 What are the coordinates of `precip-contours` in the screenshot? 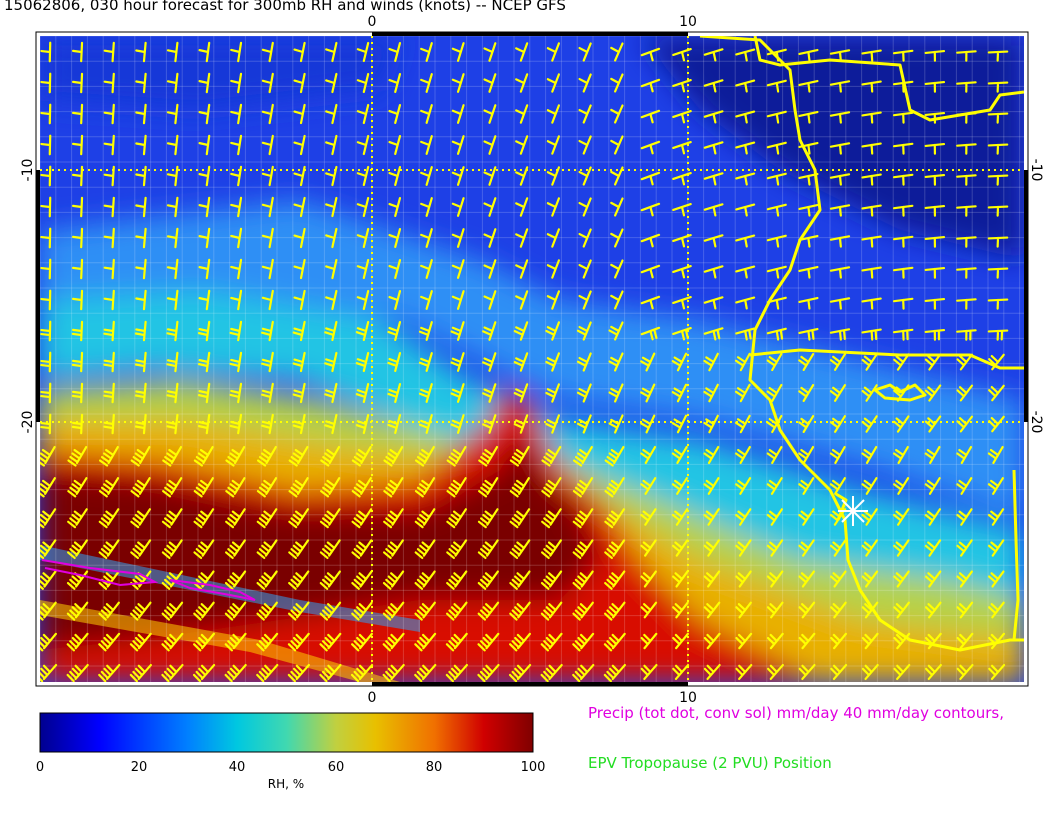 It's located at (148, 580).